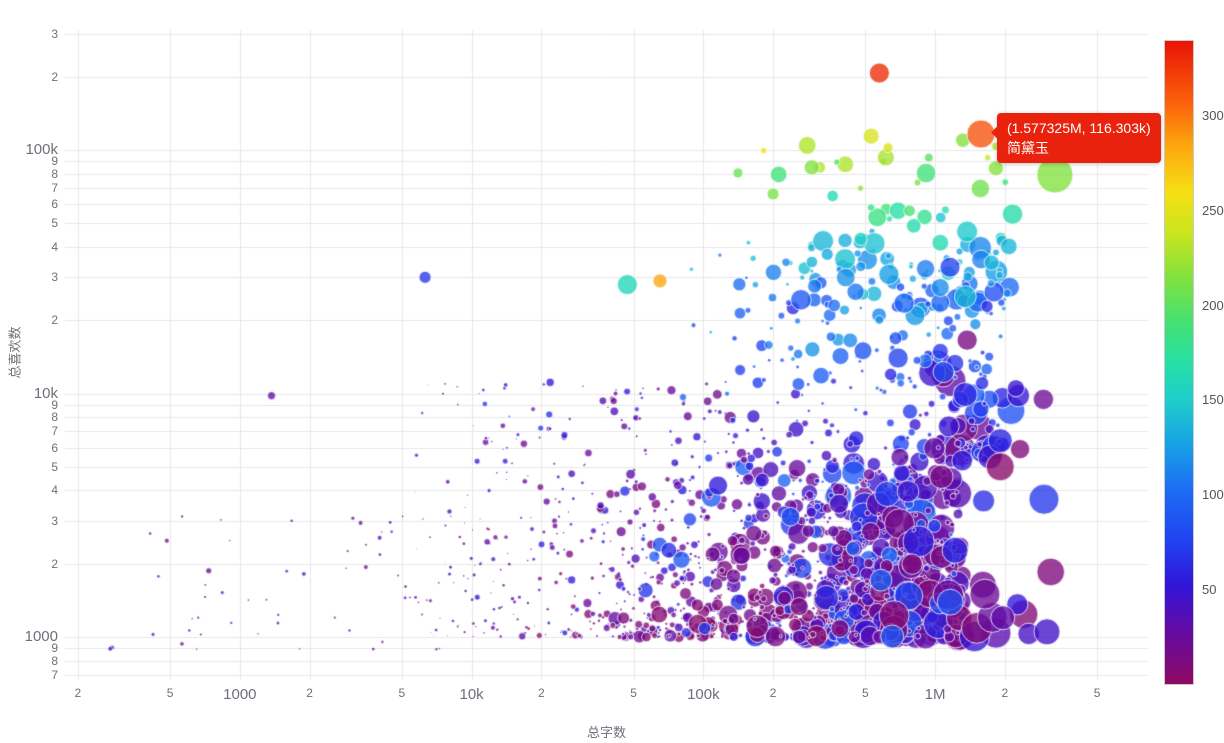  What do you see at coordinates (1213, 305) in the screenshot?
I see `colorbar-tick-label: 200` at bounding box center [1213, 305].